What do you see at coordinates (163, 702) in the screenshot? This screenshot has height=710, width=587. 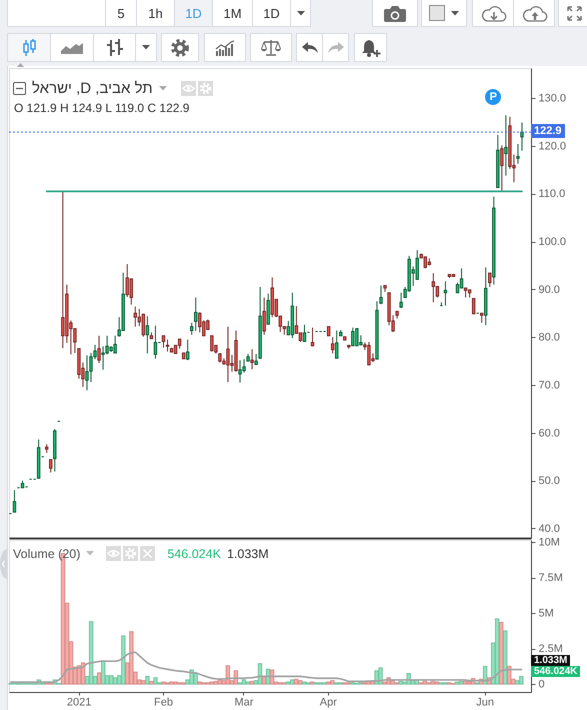 I see `x-tick-label: Feb` at bounding box center [163, 702].